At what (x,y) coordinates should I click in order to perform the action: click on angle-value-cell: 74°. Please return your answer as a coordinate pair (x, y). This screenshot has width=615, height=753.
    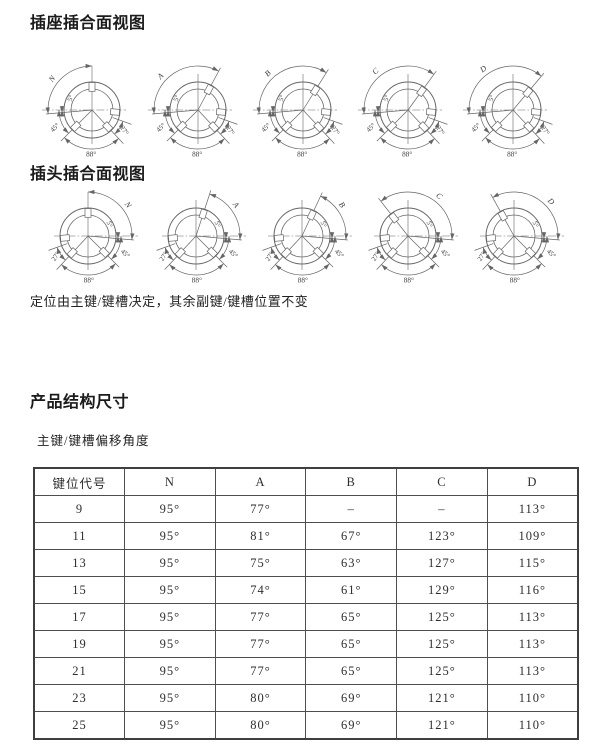
    Looking at the image, I should click on (260, 590).